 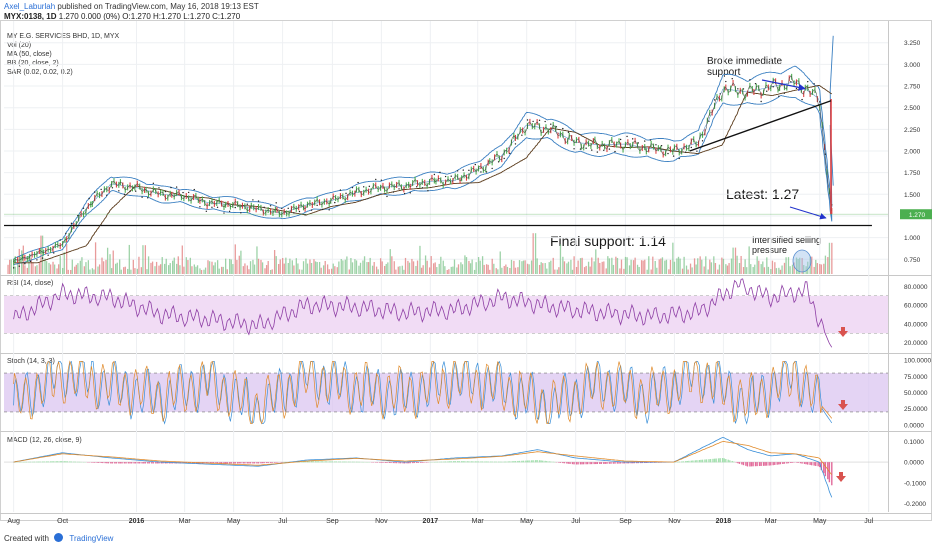 What do you see at coordinates (625, 521) in the screenshot?
I see `x-tick-label: Sep` at bounding box center [625, 521].